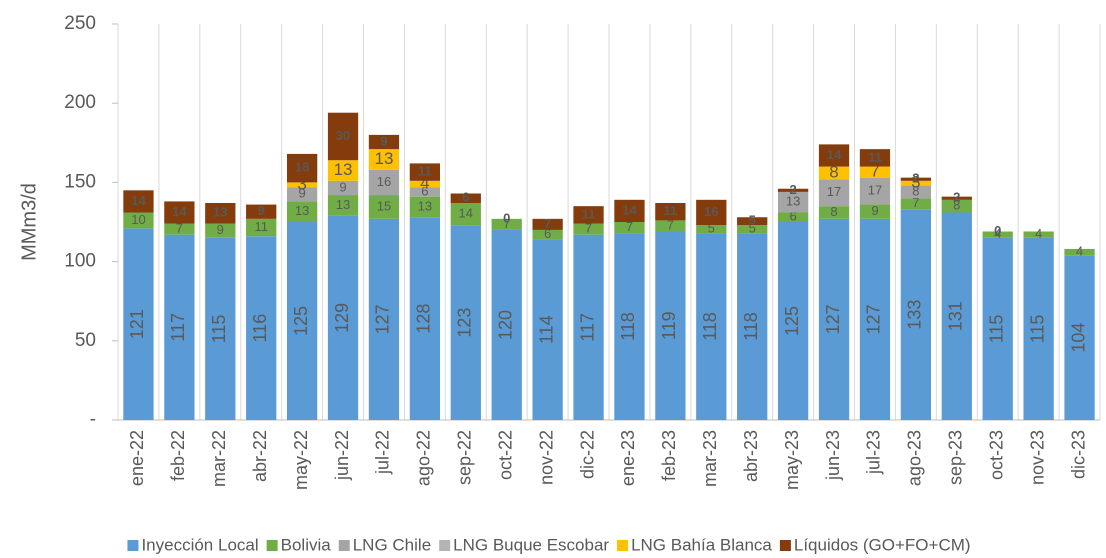 The width and height of the screenshot is (1106, 558). I want to click on data-label: 128, so click(424, 319).